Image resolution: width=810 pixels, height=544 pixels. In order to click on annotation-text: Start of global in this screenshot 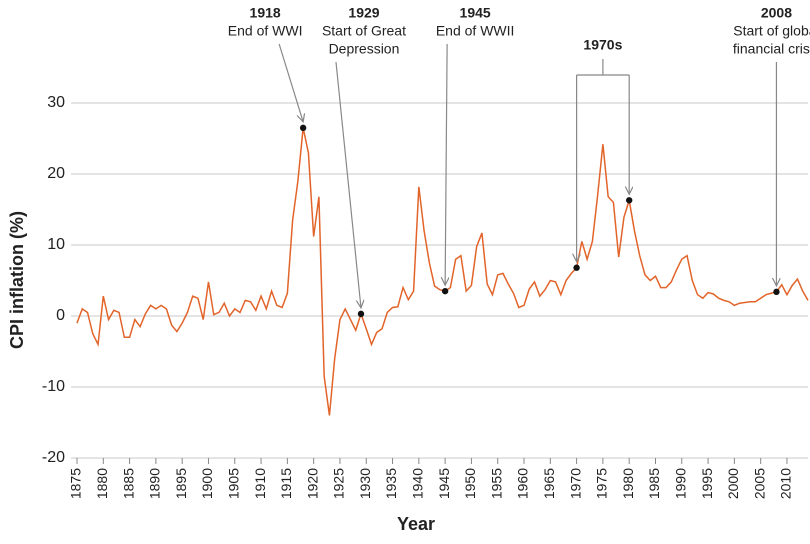, I will do `click(771, 31)`.